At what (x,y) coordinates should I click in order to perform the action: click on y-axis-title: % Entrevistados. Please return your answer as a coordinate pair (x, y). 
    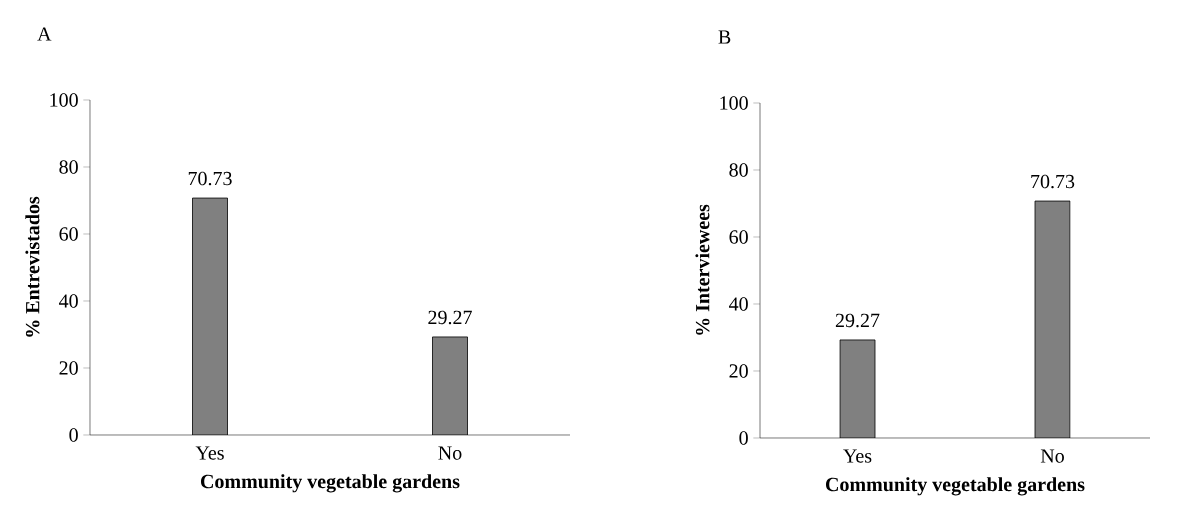
    Looking at the image, I should click on (32, 266).